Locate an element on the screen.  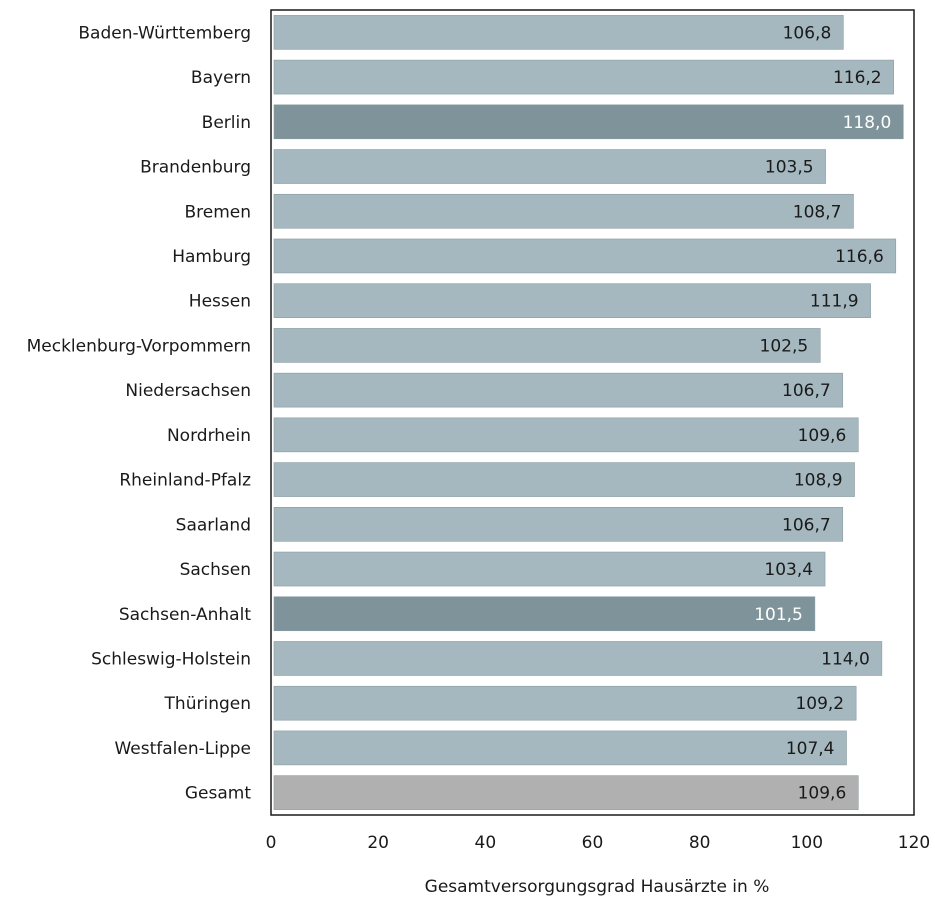
bar-value-label: 116,2 is located at coordinates (857, 78).